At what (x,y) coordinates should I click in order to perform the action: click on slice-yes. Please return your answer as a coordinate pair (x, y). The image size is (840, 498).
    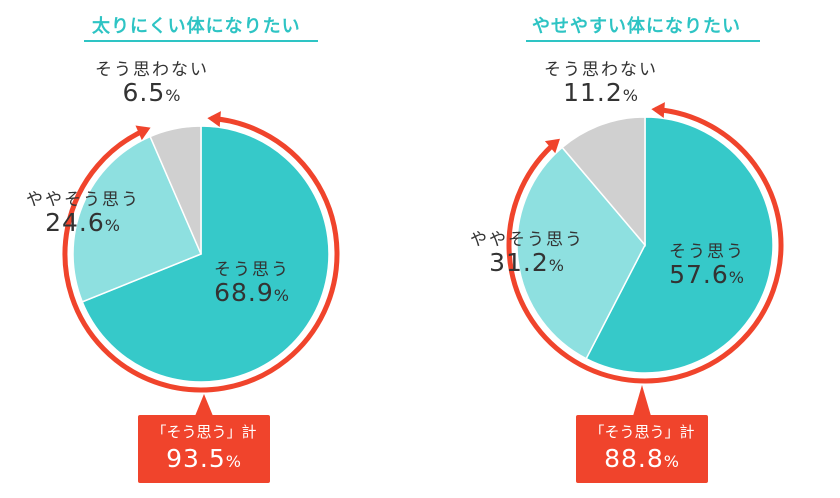
    Looking at the image, I should click on (679, 245).